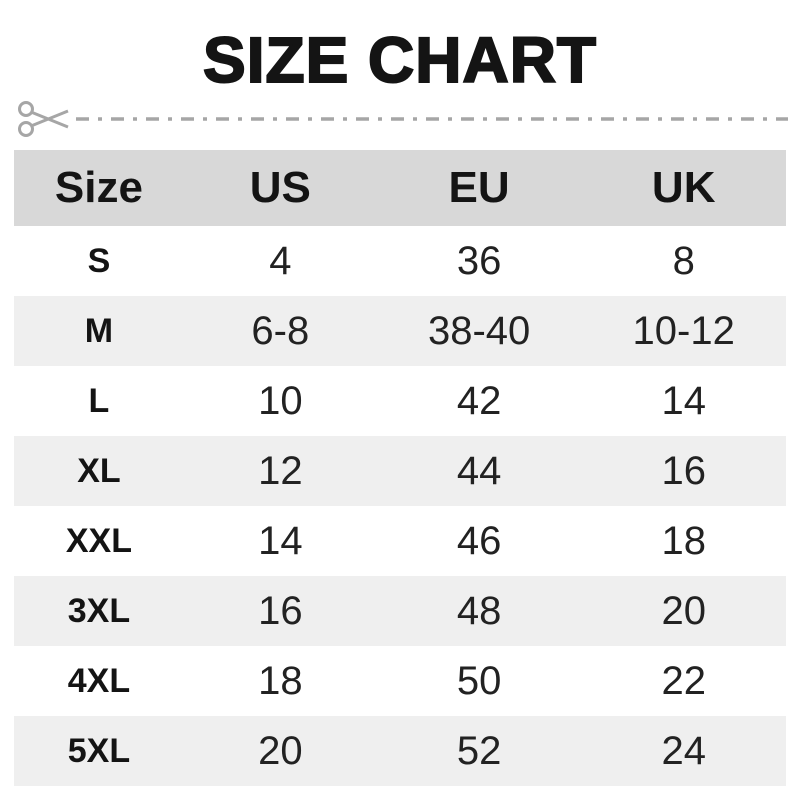 The image size is (800, 800). What do you see at coordinates (683, 750) in the screenshot?
I see `uk-value: 24` at bounding box center [683, 750].